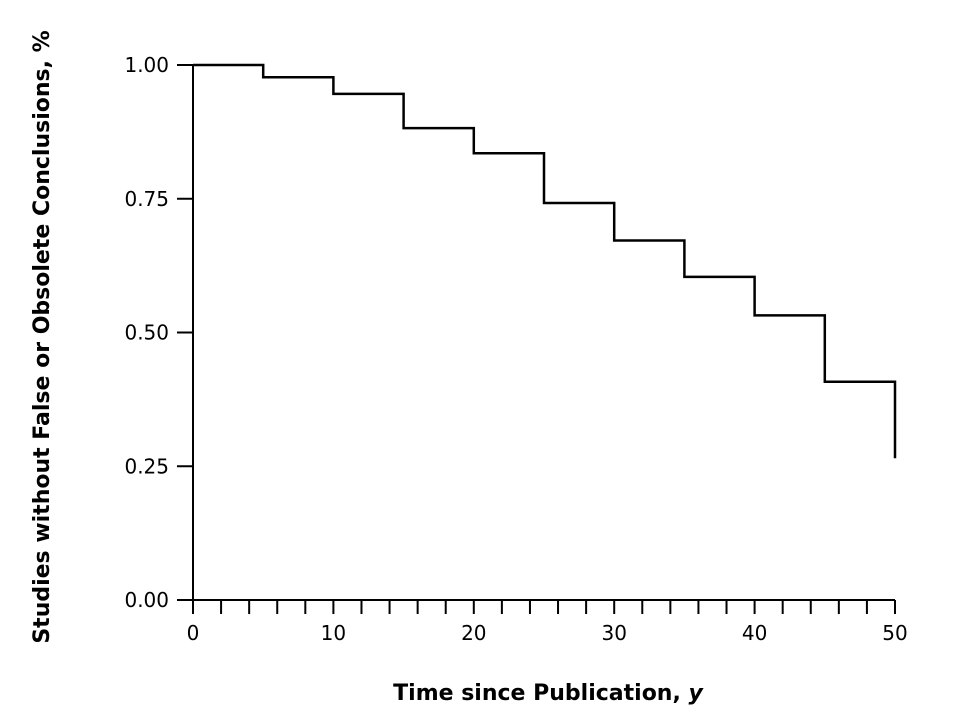 The height and width of the screenshot is (725, 965). I want to click on y-axis: 0.00 0.25 0.50 0.75 1.00, so click(159, 332).